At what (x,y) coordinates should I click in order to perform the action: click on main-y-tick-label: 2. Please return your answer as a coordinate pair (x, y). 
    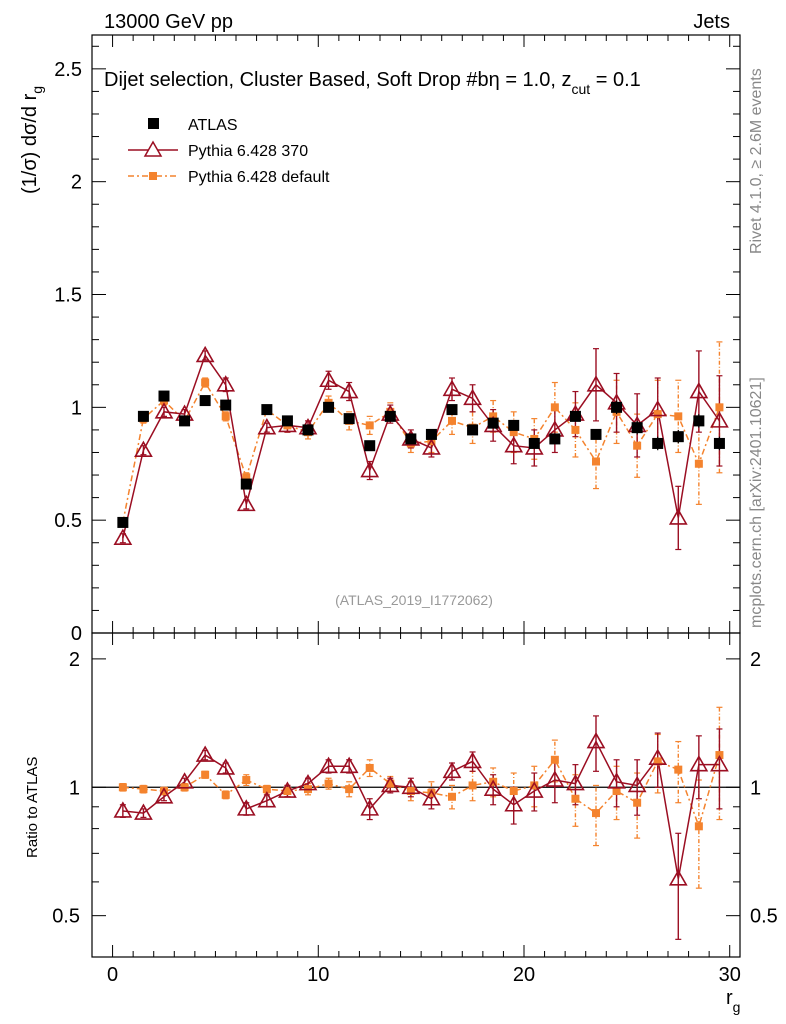
    Looking at the image, I should click on (76, 183).